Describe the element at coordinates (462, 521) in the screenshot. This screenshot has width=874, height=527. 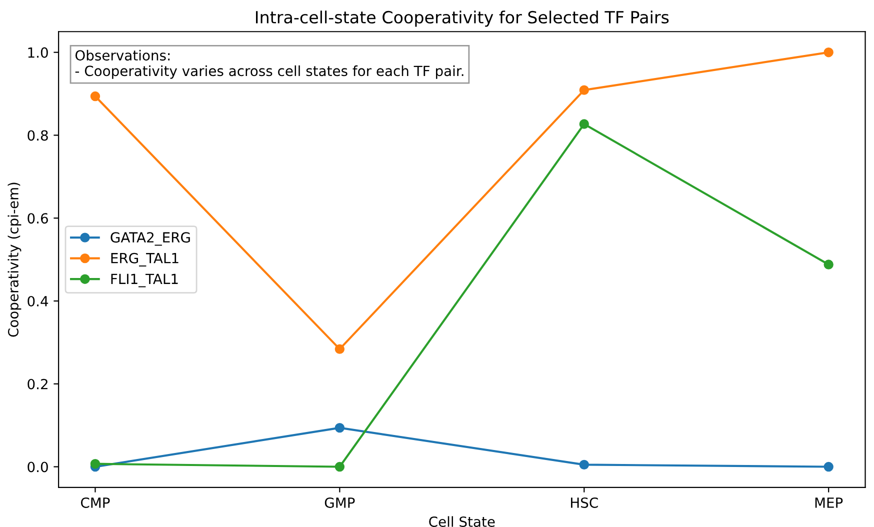
I see `x-axis-title: Cell State` at that location.